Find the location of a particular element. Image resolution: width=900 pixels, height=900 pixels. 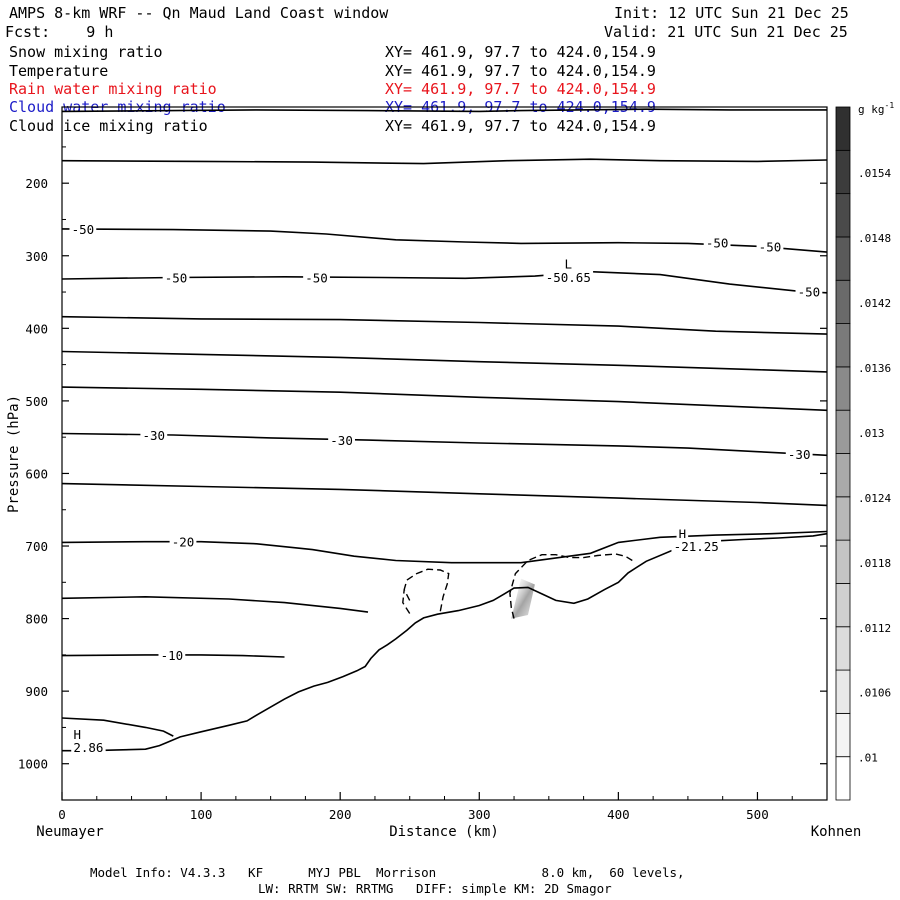

field-name-rain: Rain water mixing ratio is located at coordinates (113, 89).